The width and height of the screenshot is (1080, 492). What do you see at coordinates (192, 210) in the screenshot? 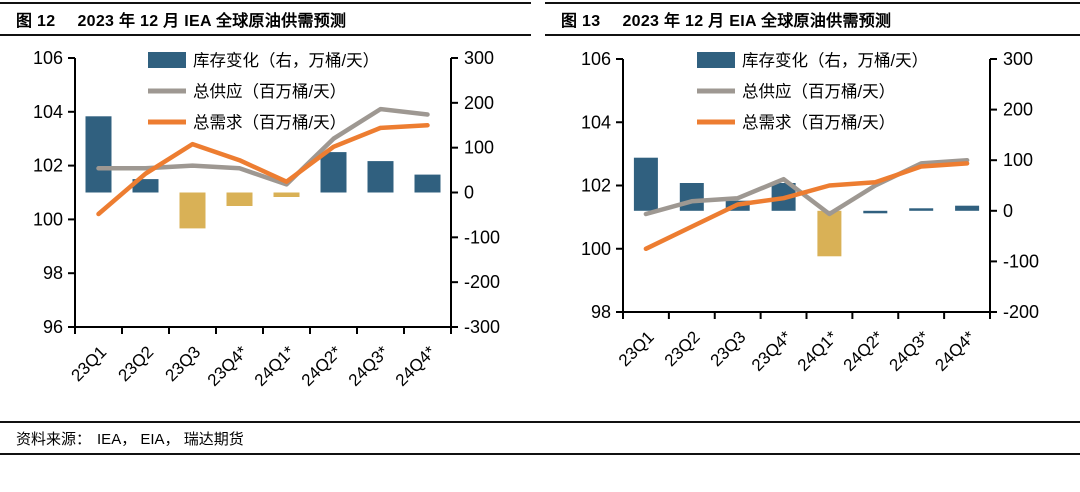
I see `bar-23Q3` at bounding box center [192, 210].